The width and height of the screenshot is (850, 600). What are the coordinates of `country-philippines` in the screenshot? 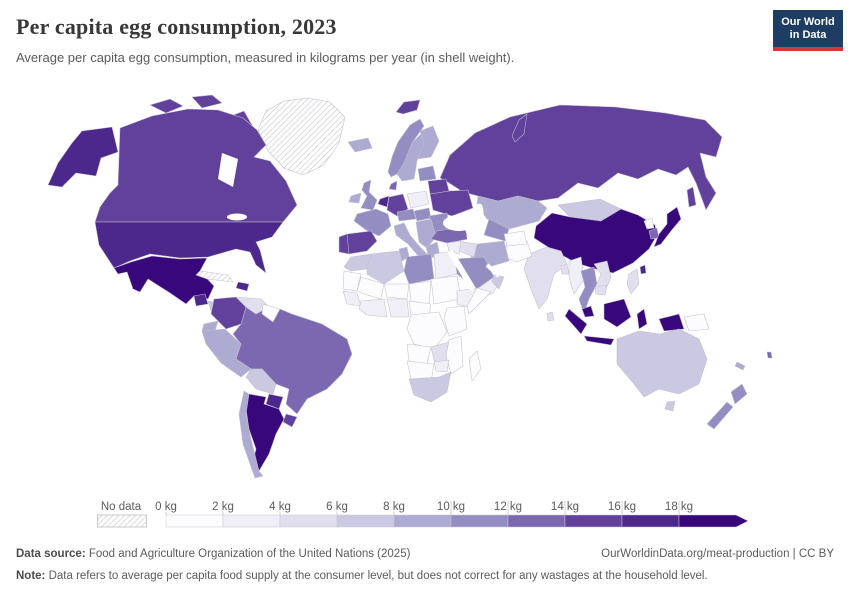 It's located at (633, 281).